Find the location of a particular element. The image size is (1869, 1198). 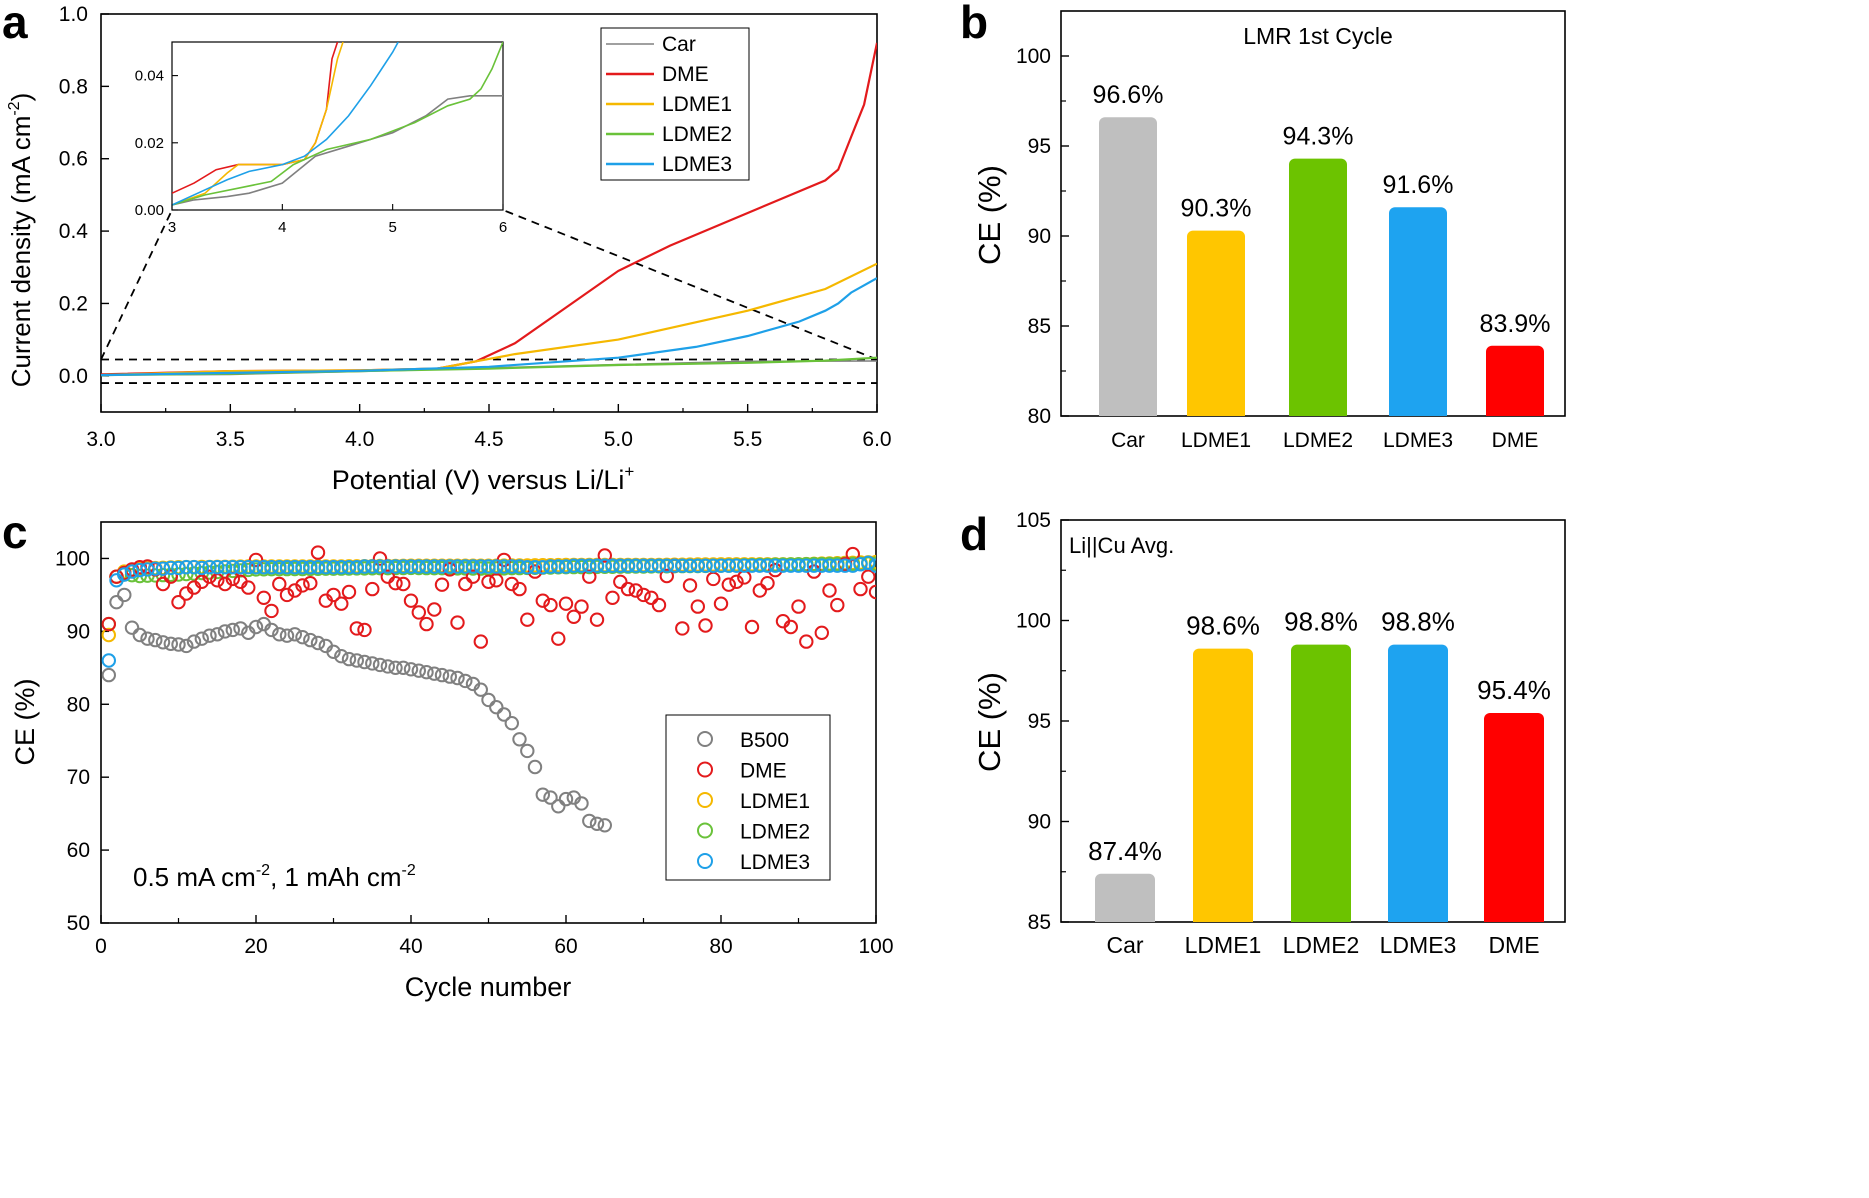

y-axis-label: CE (%) is located at coordinates (25, 722).